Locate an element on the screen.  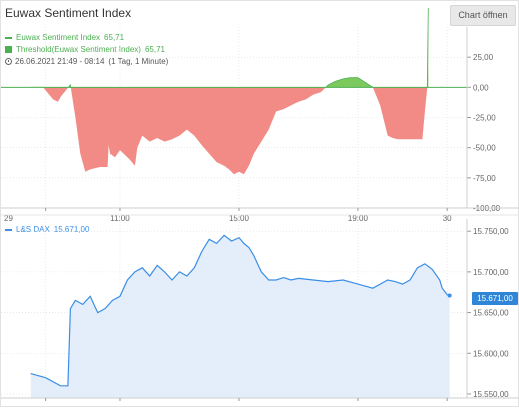
dax-y-tick-label: 15.750,00 is located at coordinates (491, 231).